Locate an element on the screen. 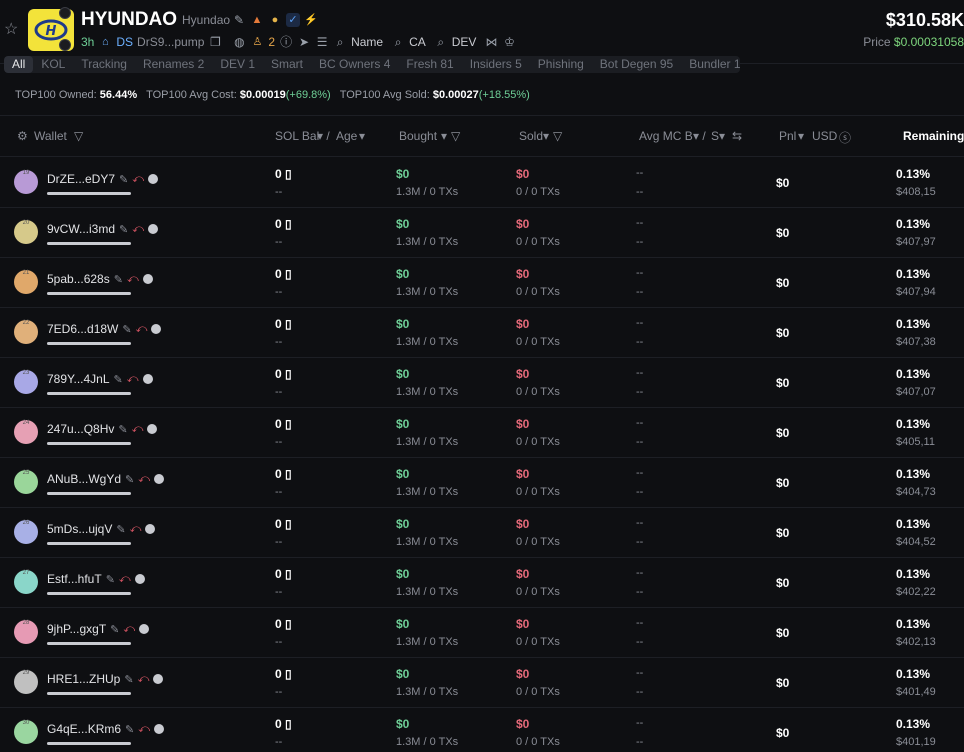 The height and width of the screenshot is (752, 964). wallet-filter-icon: ▽ is located at coordinates (79, 136).